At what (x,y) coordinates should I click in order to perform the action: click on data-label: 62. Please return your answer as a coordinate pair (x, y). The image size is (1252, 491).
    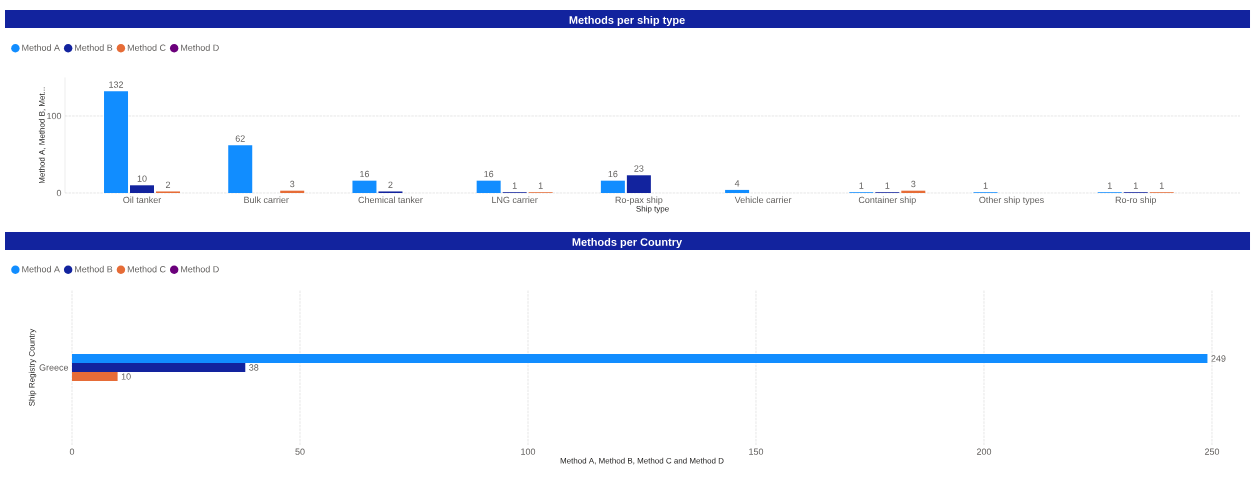
    Looking at the image, I should click on (240, 138).